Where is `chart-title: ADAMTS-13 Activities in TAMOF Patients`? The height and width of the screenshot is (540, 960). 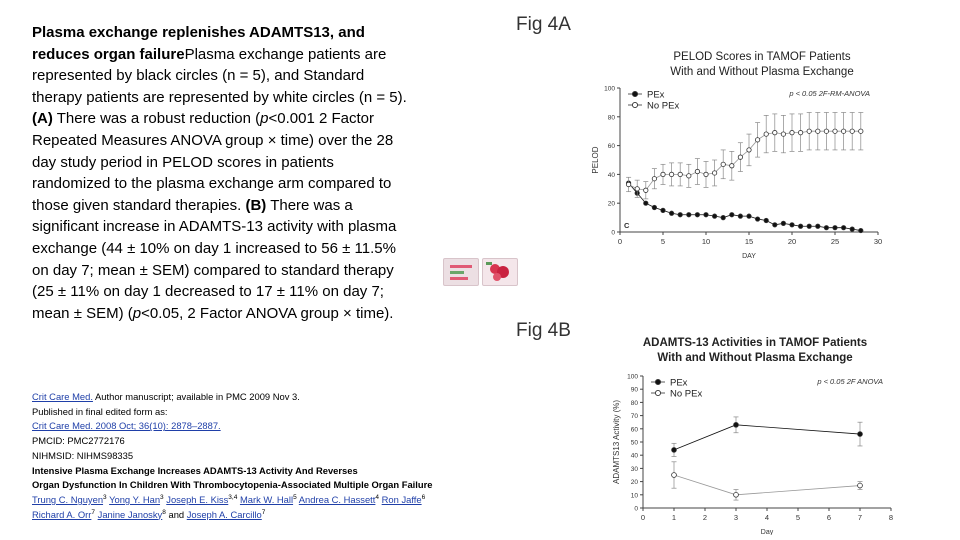
chart-title: ADAMTS-13 Activities in TAMOF Patients is located at coordinates (755, 343).